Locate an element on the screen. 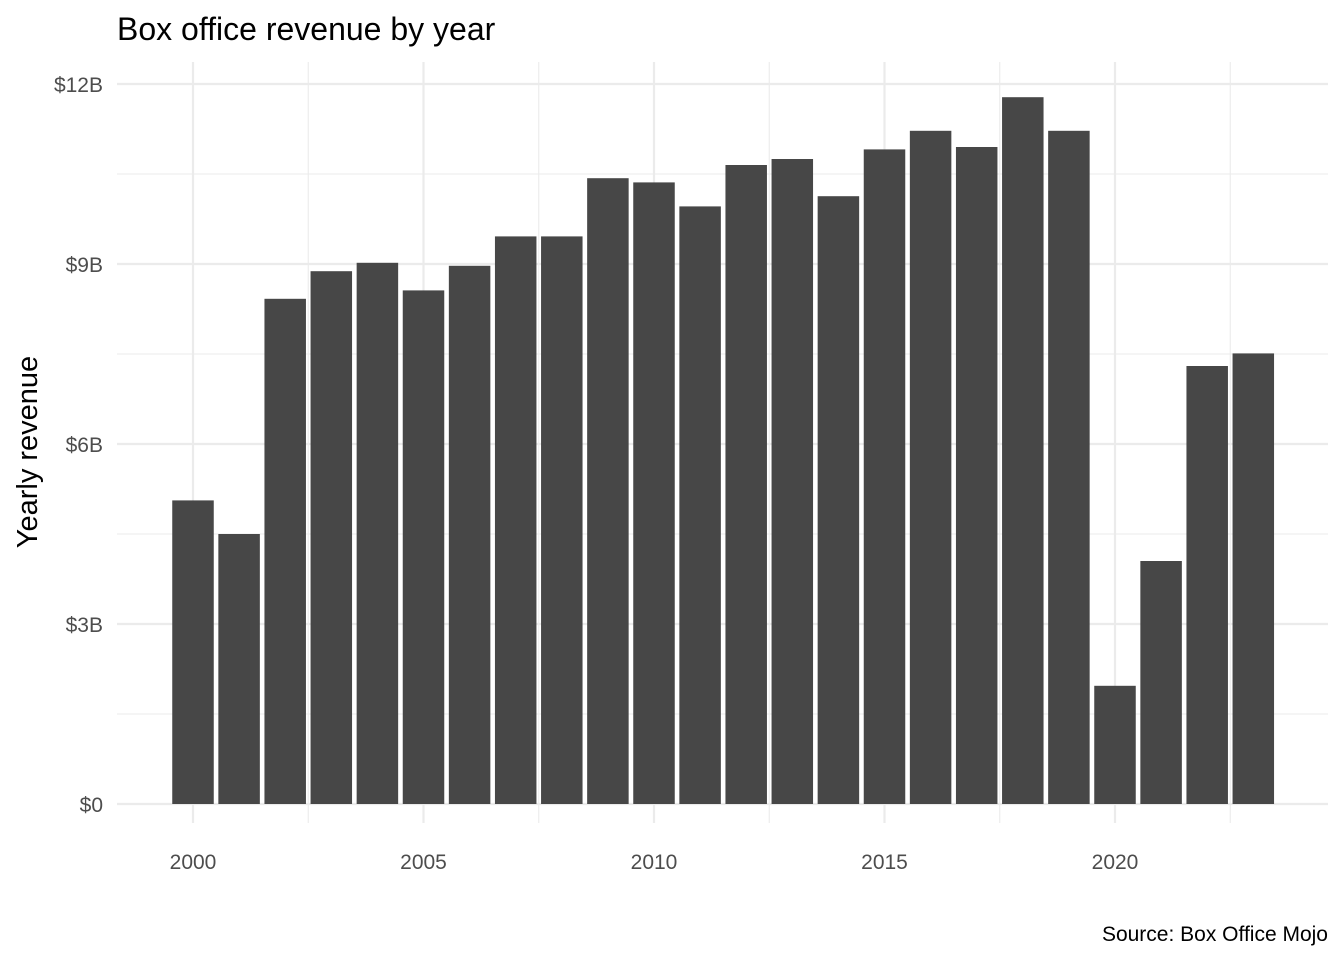  bar-2023 is located at coordinates (1253, 578).